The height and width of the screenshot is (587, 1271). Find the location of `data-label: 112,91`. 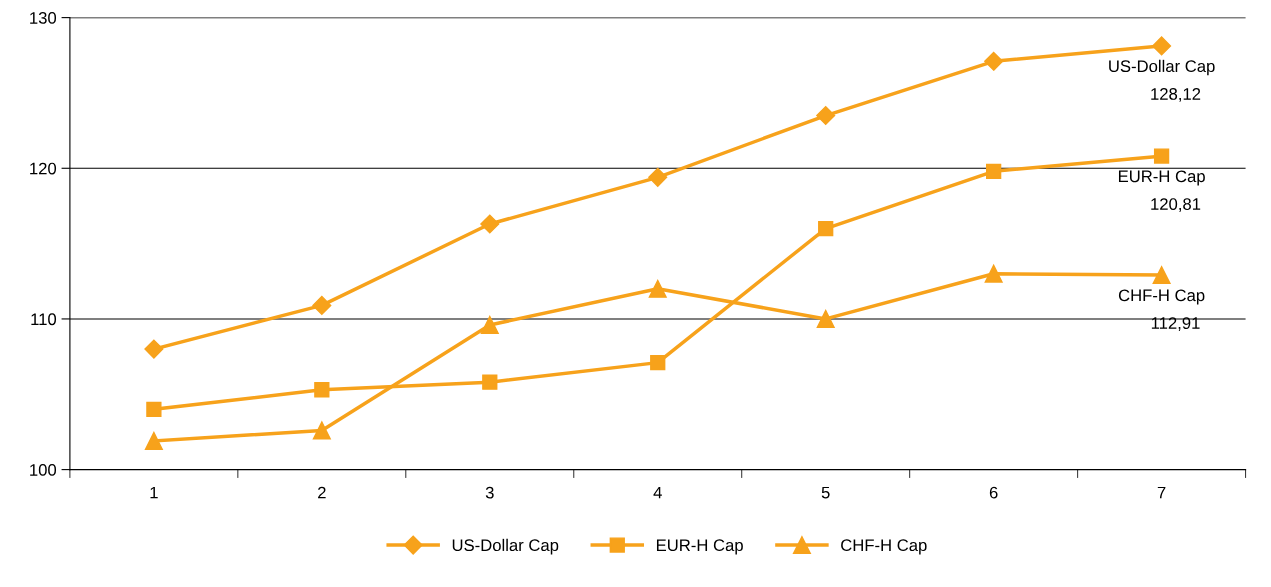

data-label: 112,91 is located at coordinates (1175, 324).